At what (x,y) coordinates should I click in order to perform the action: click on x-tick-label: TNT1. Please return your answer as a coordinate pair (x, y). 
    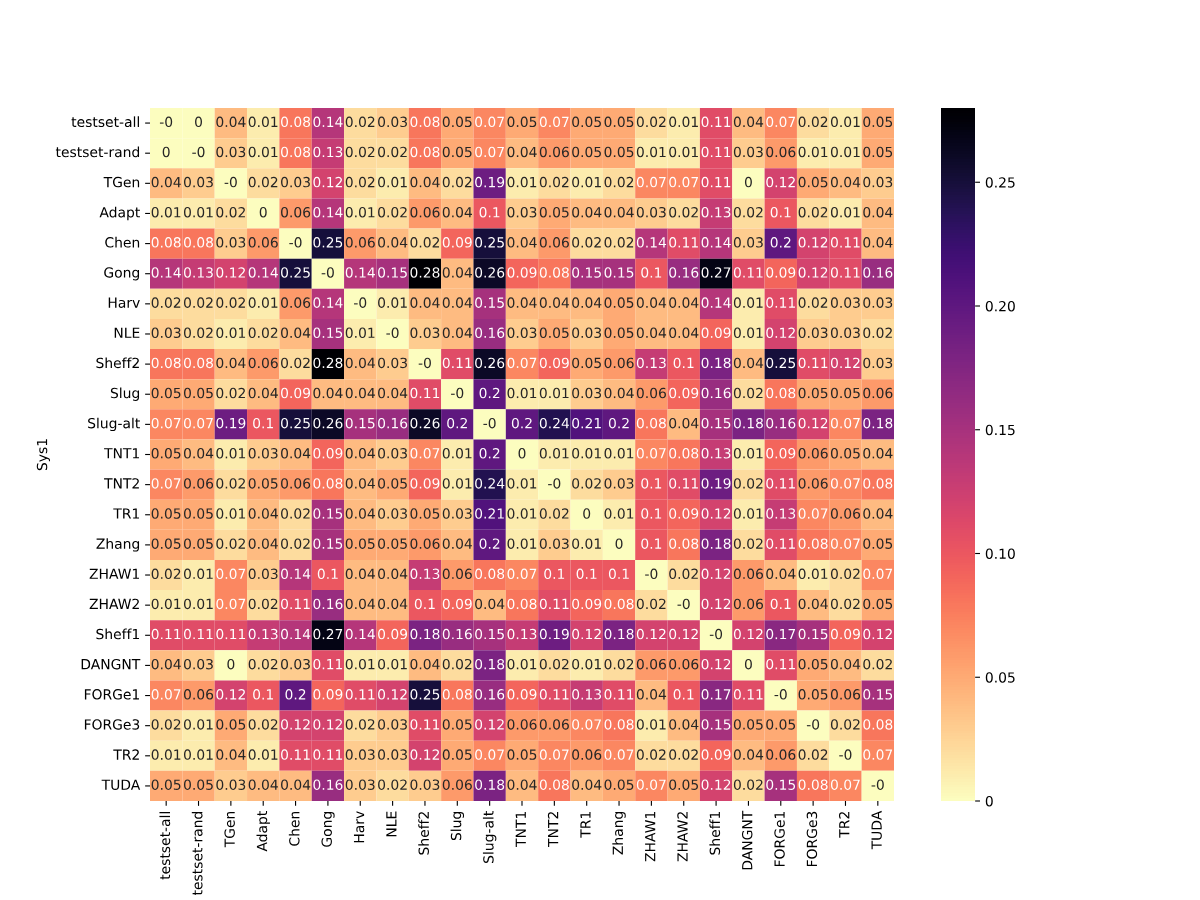
    Looking at the image, I should click on (520, 829).